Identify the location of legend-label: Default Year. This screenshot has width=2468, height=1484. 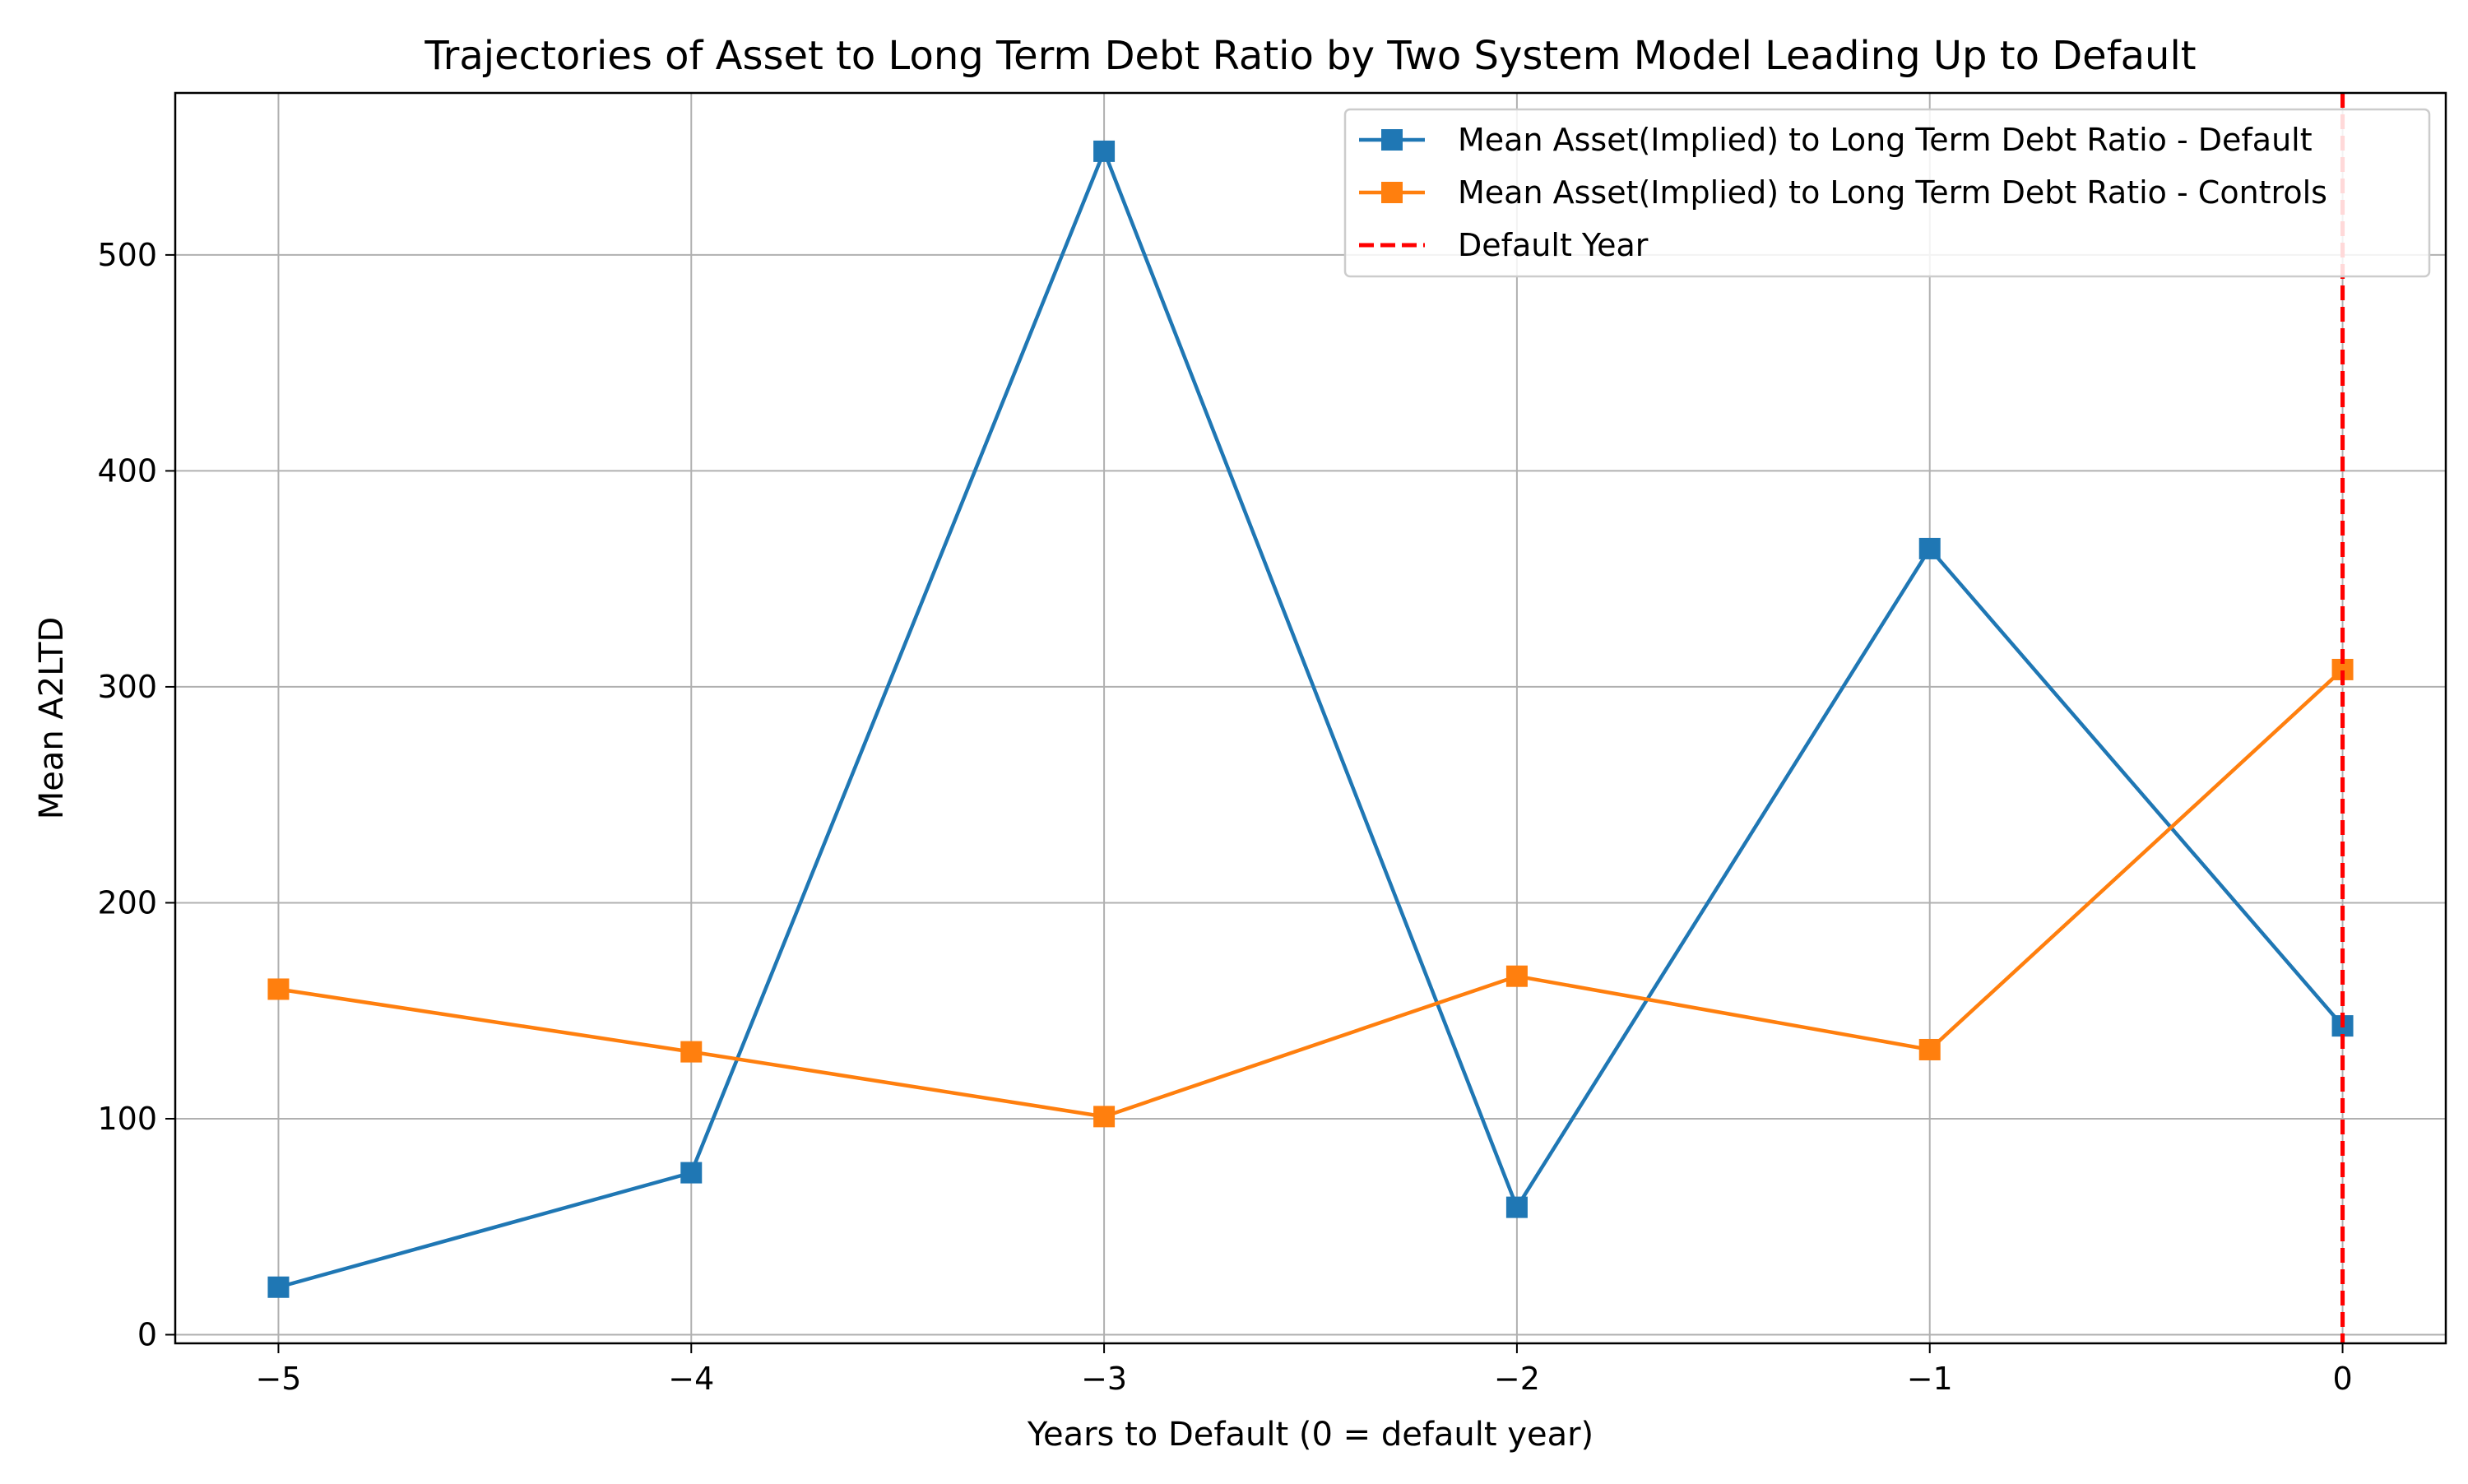
(1553, 245).